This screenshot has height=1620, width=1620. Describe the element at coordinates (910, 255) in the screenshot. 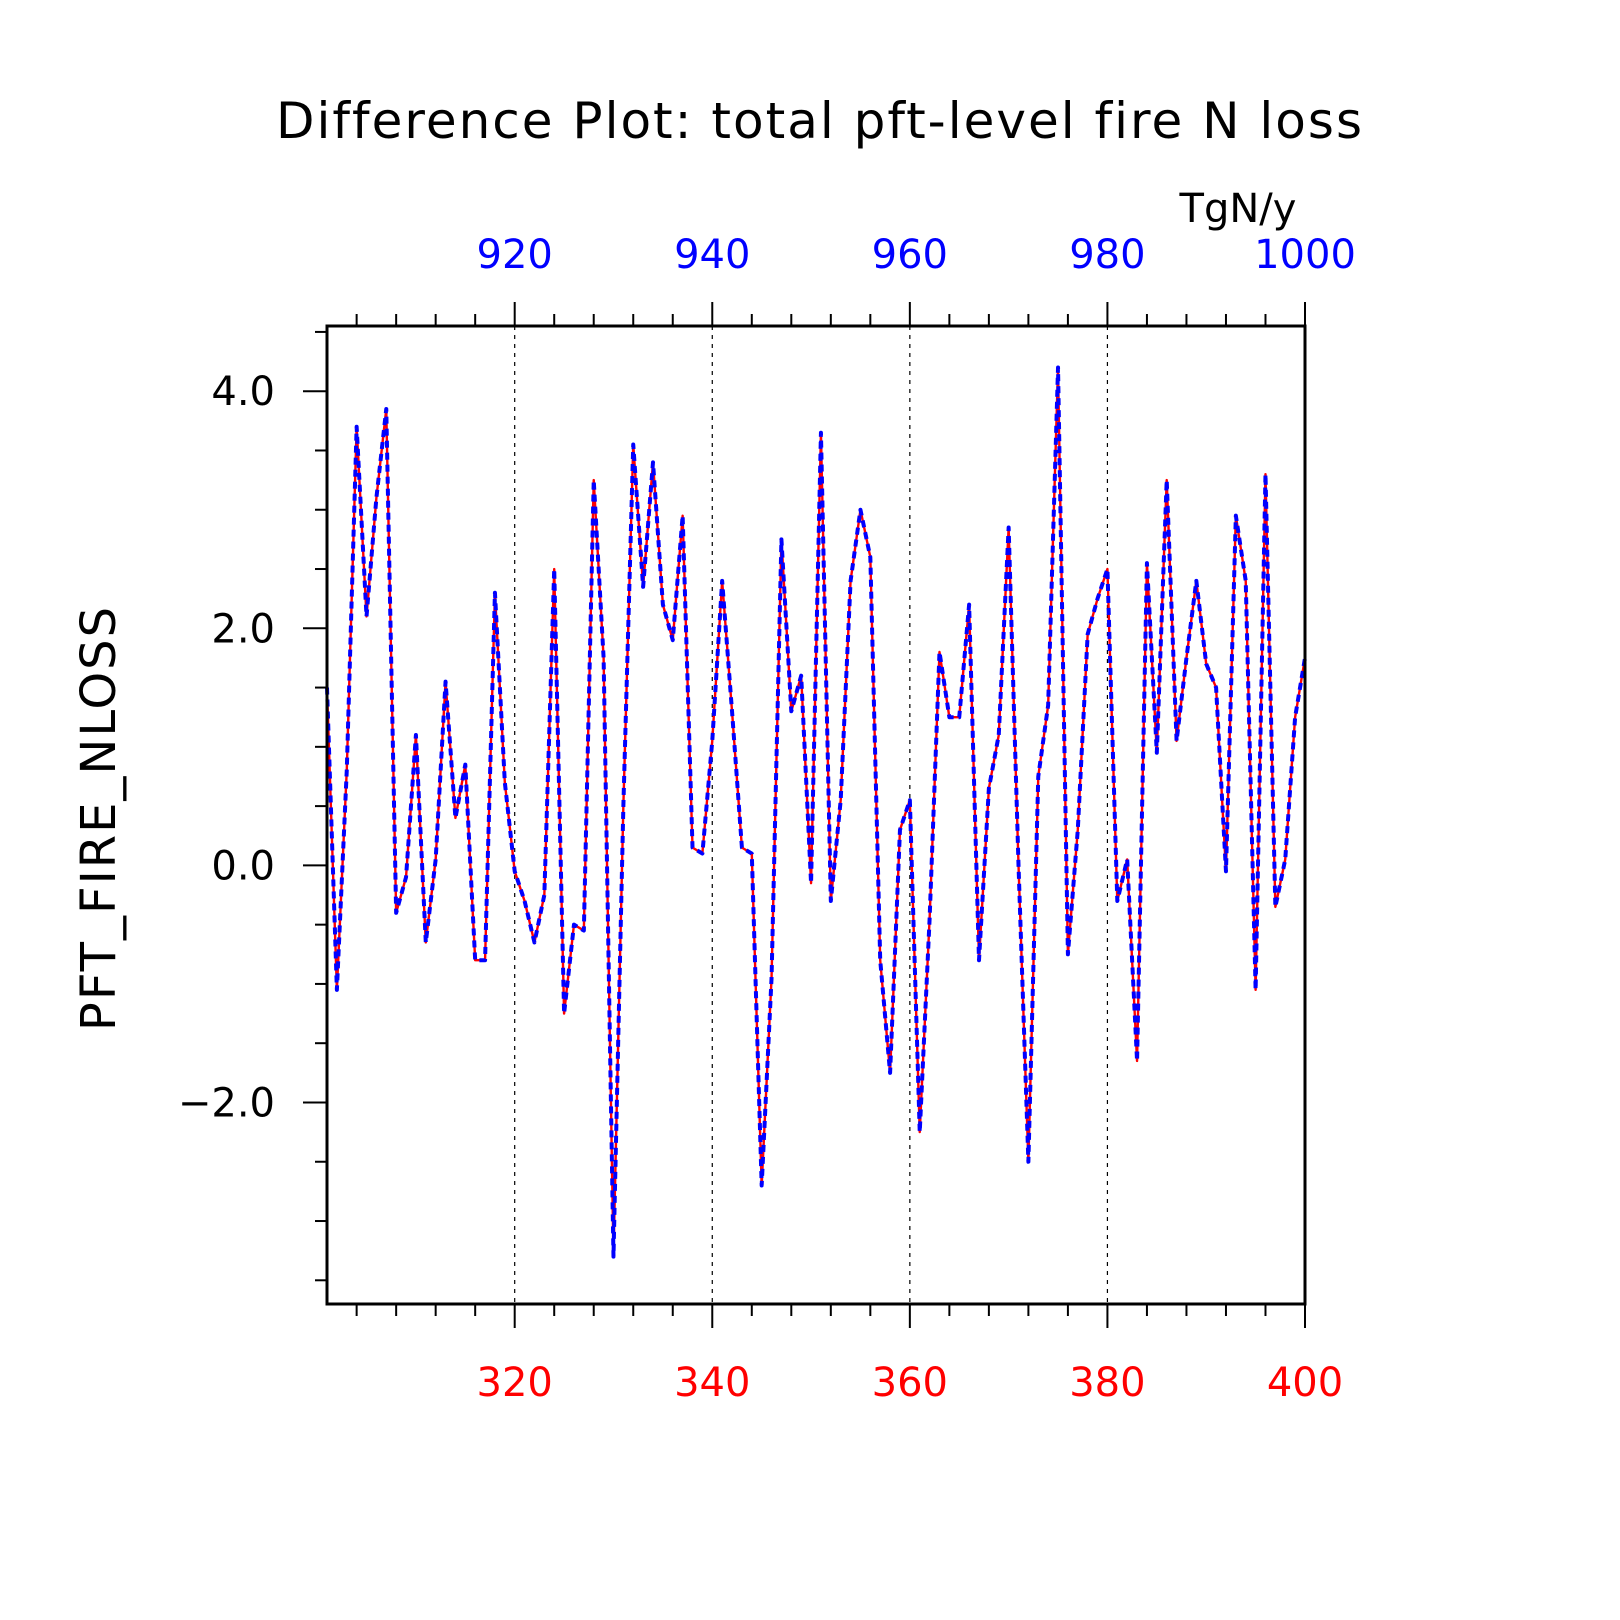

I see `x-top-tick-label: 960` at that location.